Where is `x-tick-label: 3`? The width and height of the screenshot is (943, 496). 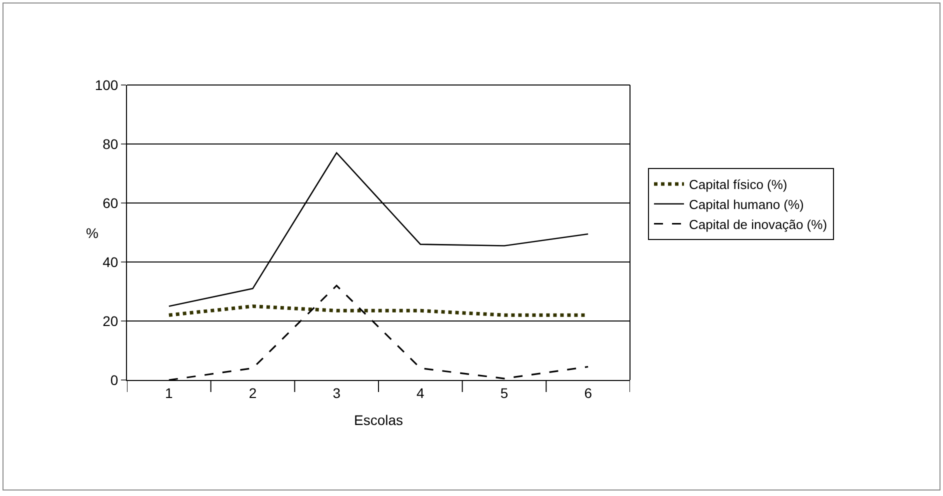 x-tick-label: 3 is located at coordinates (336, 392).